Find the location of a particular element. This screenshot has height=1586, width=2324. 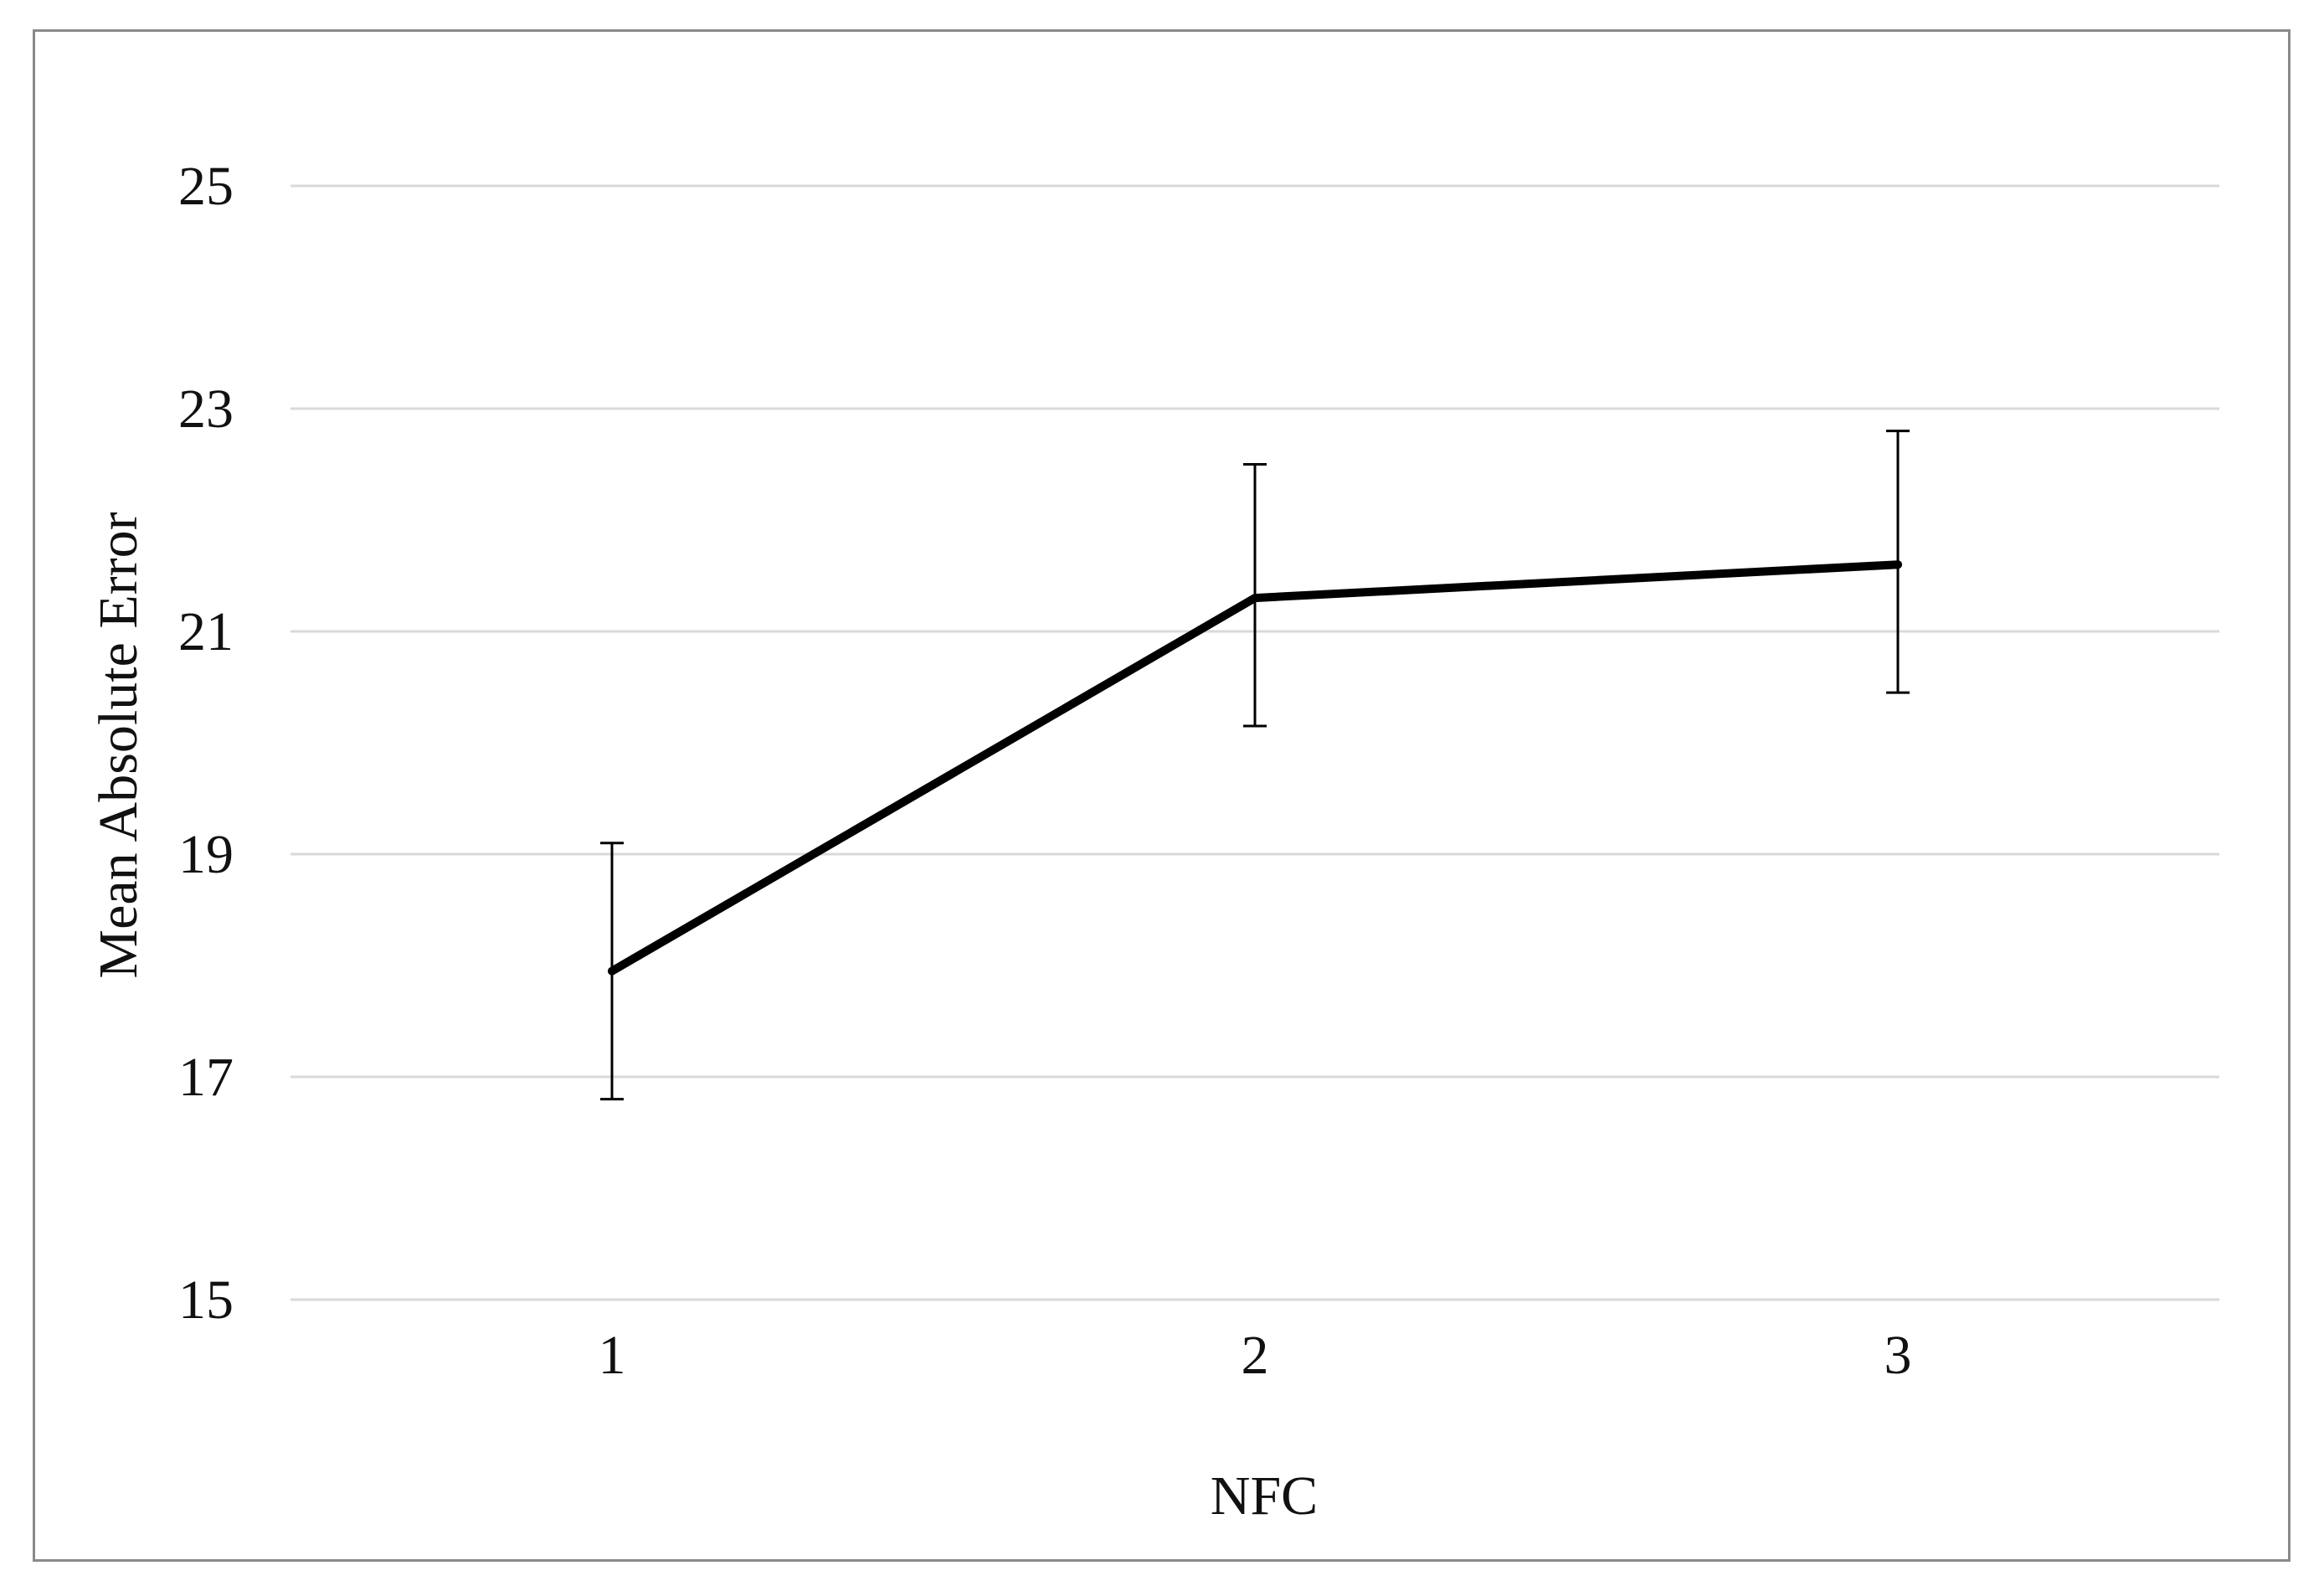

y-tick-label: 23 is located at coordinates (206, 409).